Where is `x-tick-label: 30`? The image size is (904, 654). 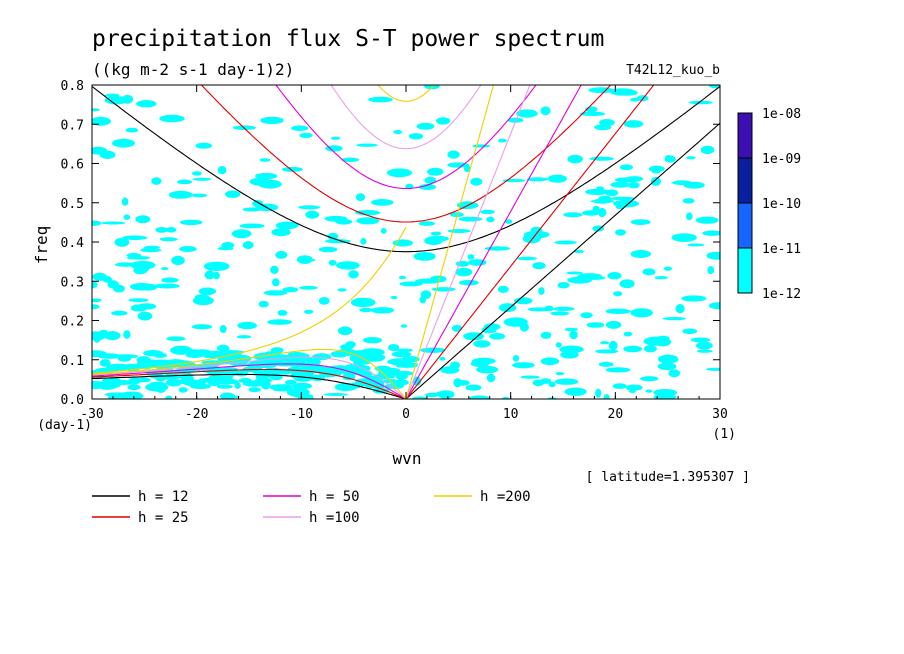
x-tick-label: 30 is located at coordinates (720, 414).